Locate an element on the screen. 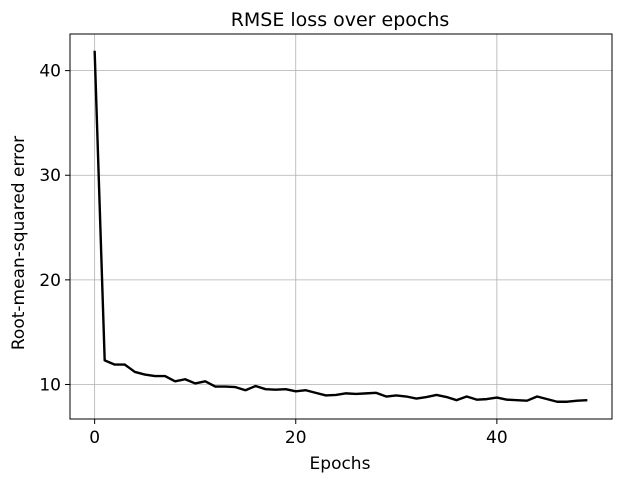  x-tick-label: 40 is located at coordinates (497, 438).